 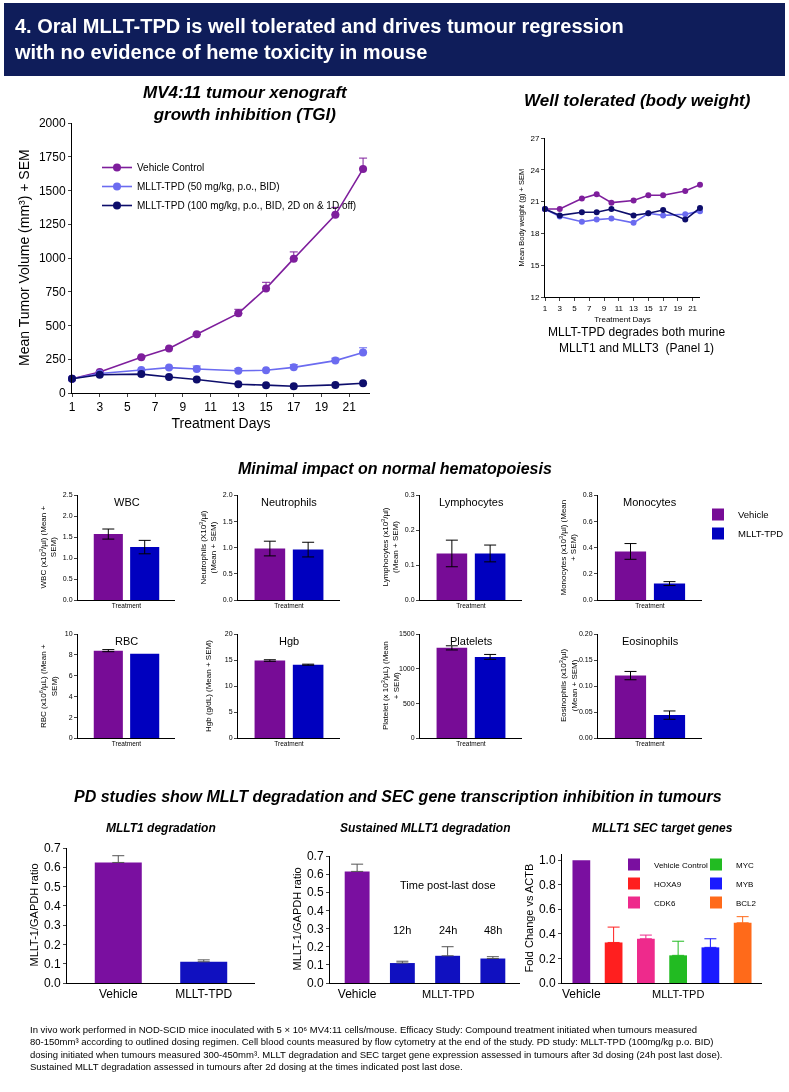 I want to click on chart-title: Eosinophils, so click(x=650, y=641).